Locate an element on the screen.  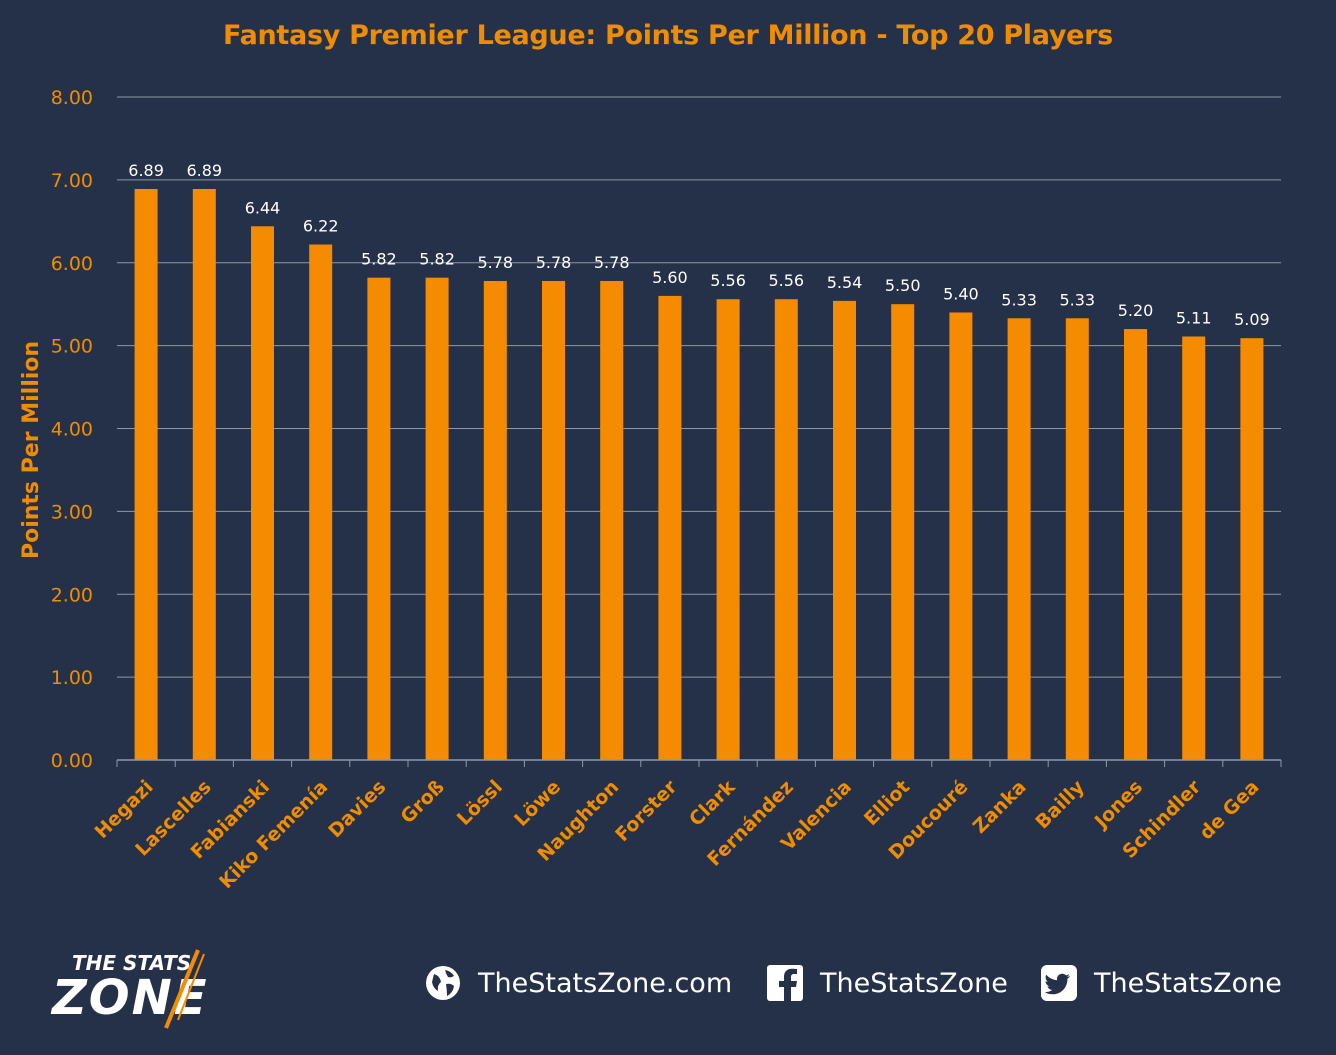
x-category-label: Bailly is located at coordinates (1060, 805).